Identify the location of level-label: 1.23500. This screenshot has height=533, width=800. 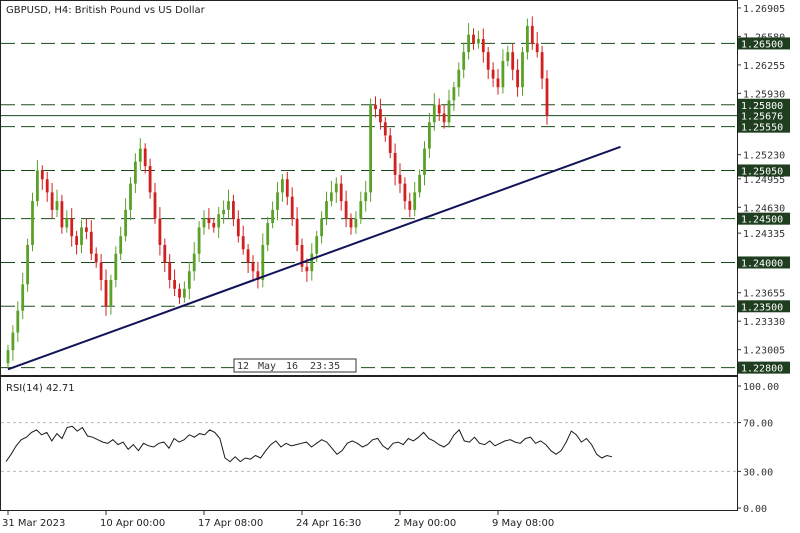
(762, 307).